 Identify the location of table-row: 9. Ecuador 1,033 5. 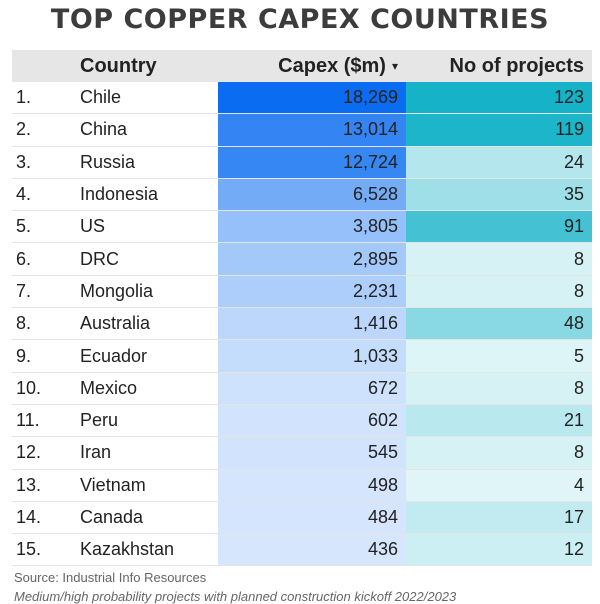
(302, 356).